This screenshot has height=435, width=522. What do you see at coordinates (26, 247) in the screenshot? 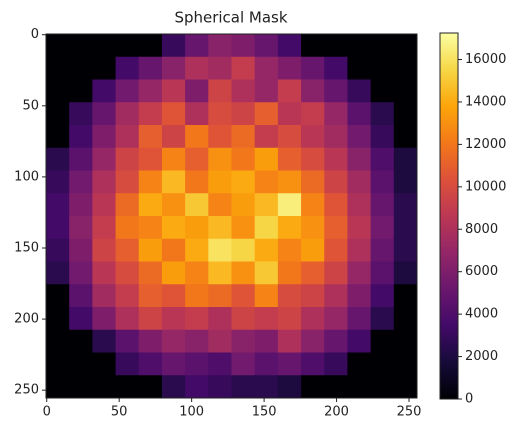
I see `y-tick-label: 150` at bounding box center [26, 247].